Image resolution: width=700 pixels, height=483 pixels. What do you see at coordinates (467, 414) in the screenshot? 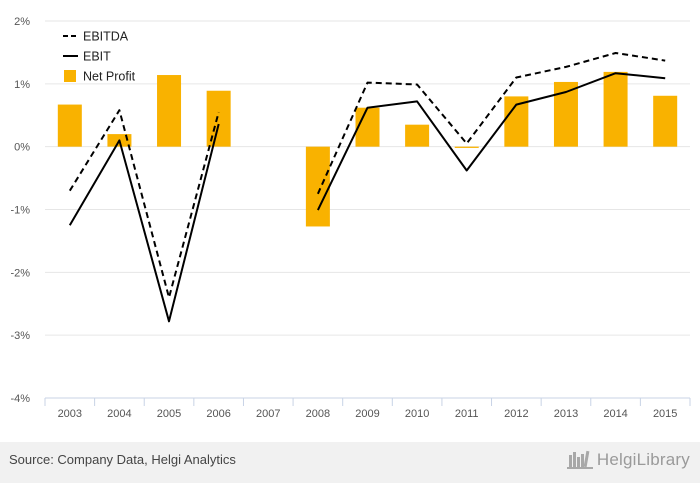
I see `x-tick-label: 2011` at bounding box center [467, 414].